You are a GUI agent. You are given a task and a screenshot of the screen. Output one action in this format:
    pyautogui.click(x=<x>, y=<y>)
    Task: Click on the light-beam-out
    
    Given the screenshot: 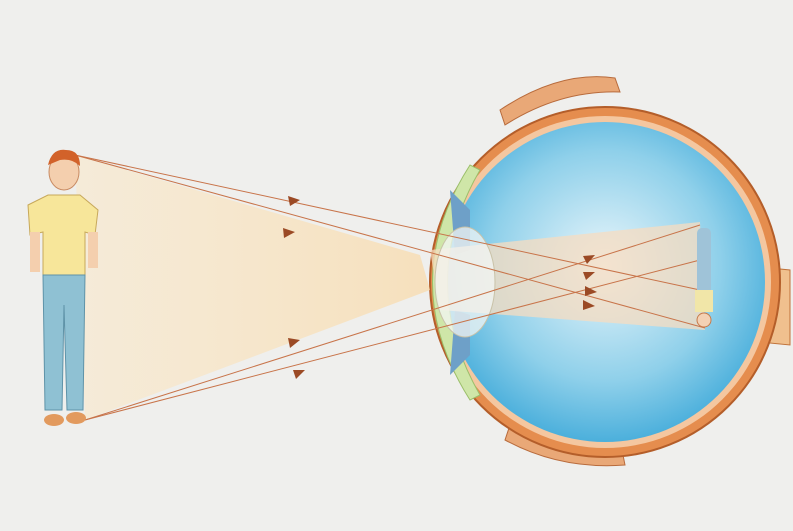 What is the action you would take?
    pyautogui.click(x=567, y=276)
    